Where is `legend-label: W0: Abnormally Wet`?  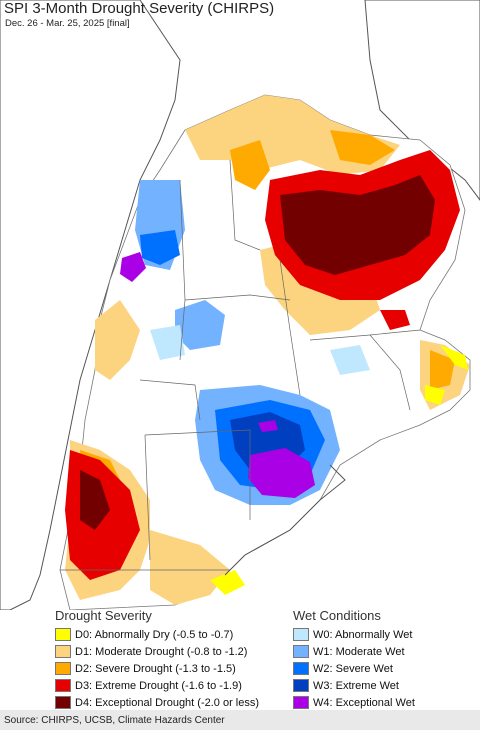
legend-label: W0: Abnormally Wet is located at coordinates (363, 634).